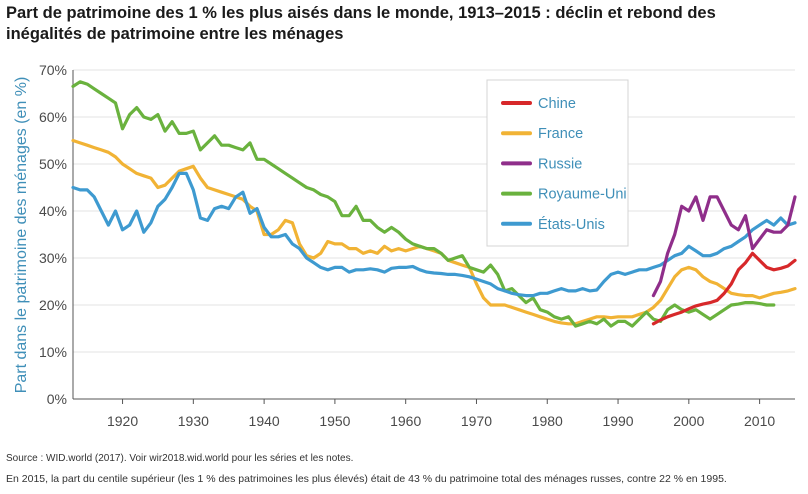  I want to click on y-tick-label: 70%, so click(53, 70).